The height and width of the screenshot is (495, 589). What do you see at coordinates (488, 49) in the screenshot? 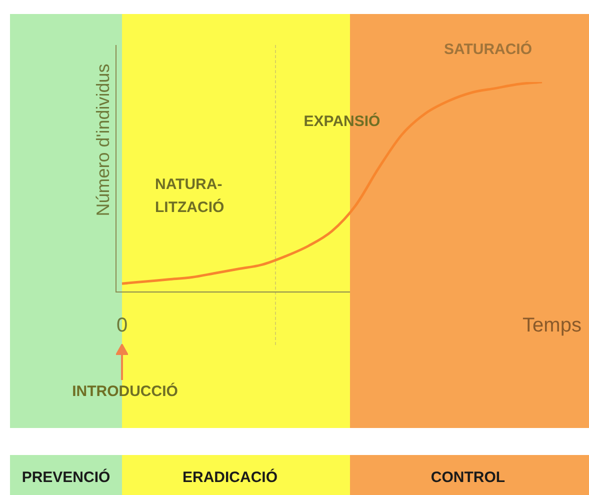
I see `text: SATURACIÓ` at bounding box center [488, 49].